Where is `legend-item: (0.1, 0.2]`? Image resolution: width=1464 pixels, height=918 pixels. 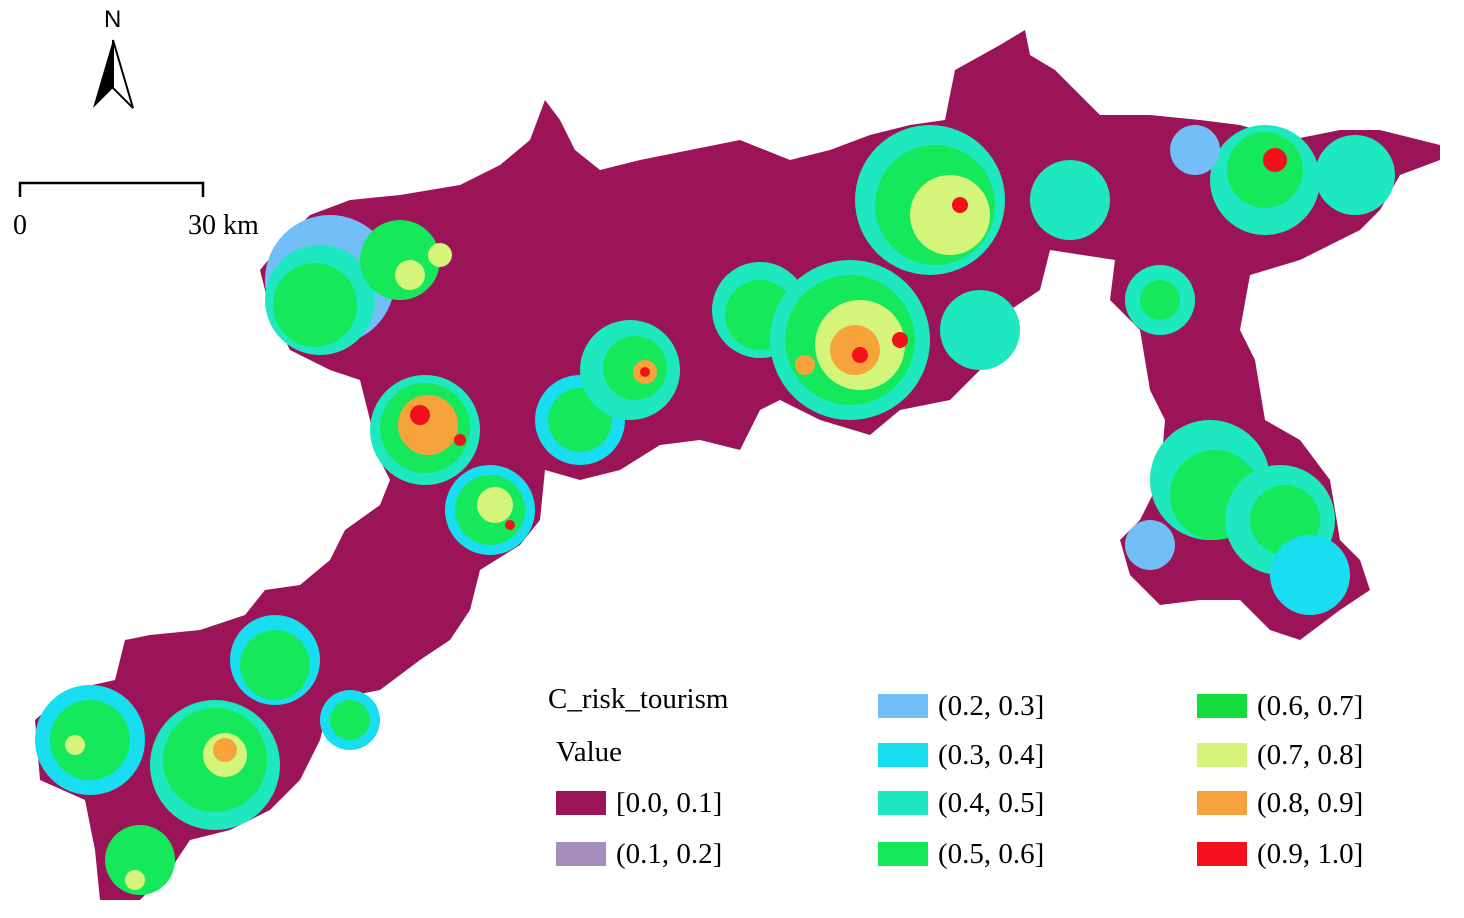
legend-item: (0.1, 0.2] is located at coordinates (639, 854).